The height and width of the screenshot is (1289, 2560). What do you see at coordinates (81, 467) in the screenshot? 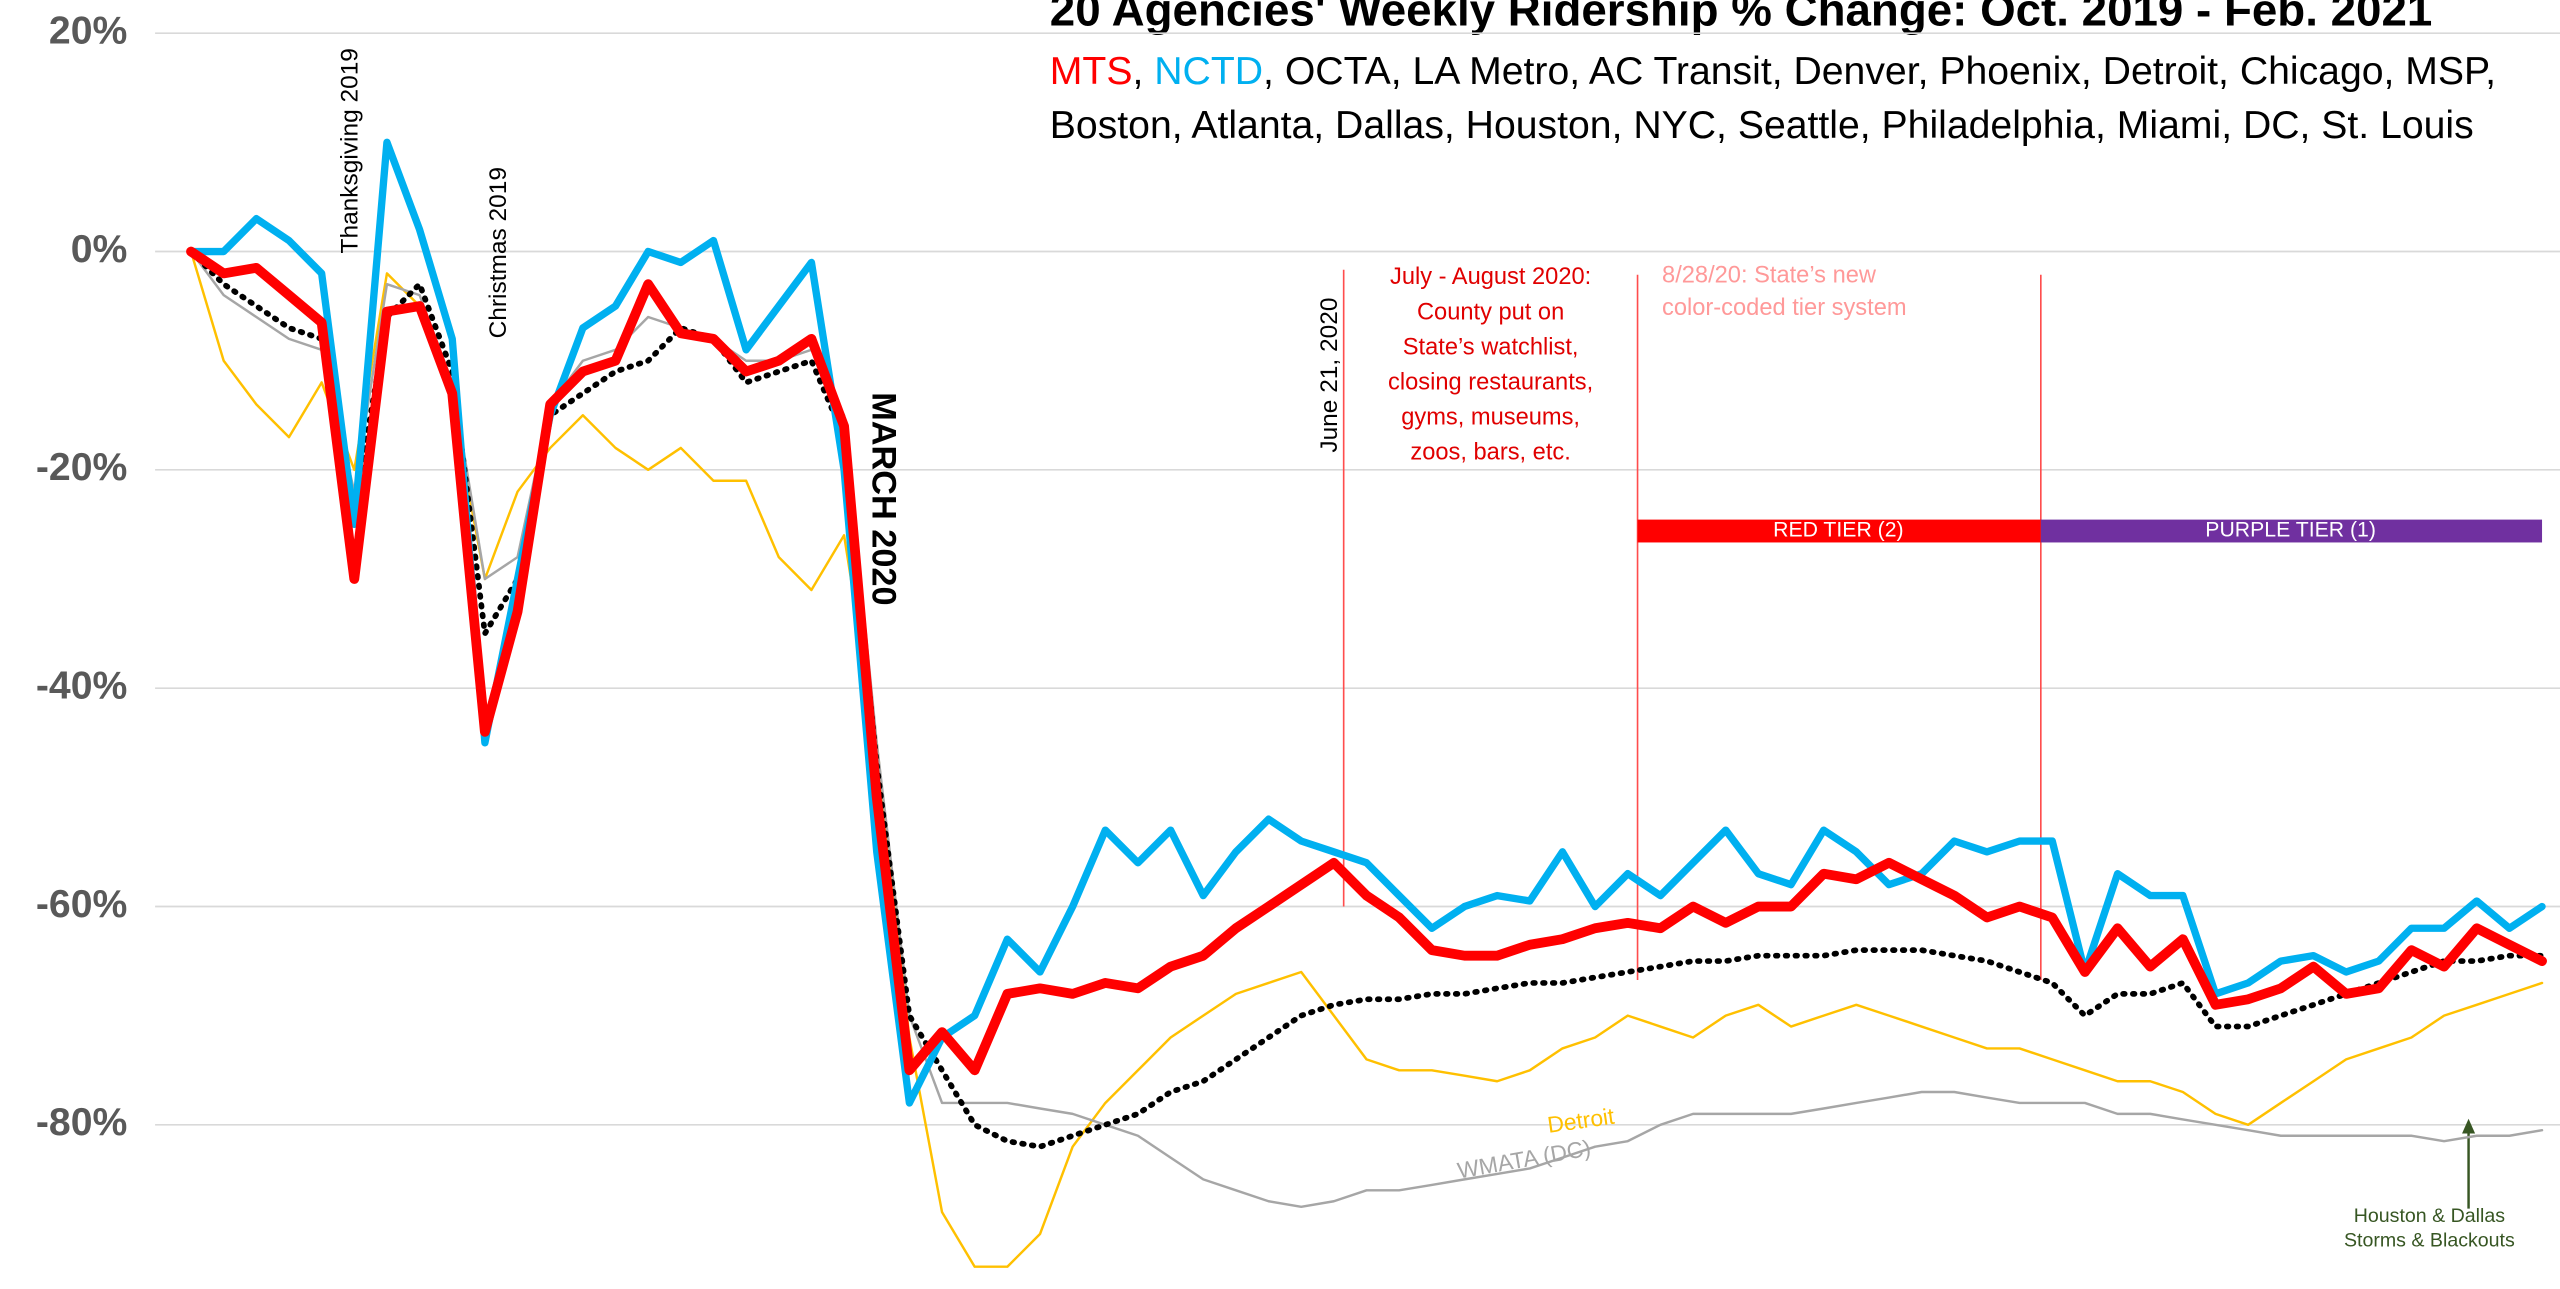
I see `y-tick-label: -20%` at bounding box center [81, 467].